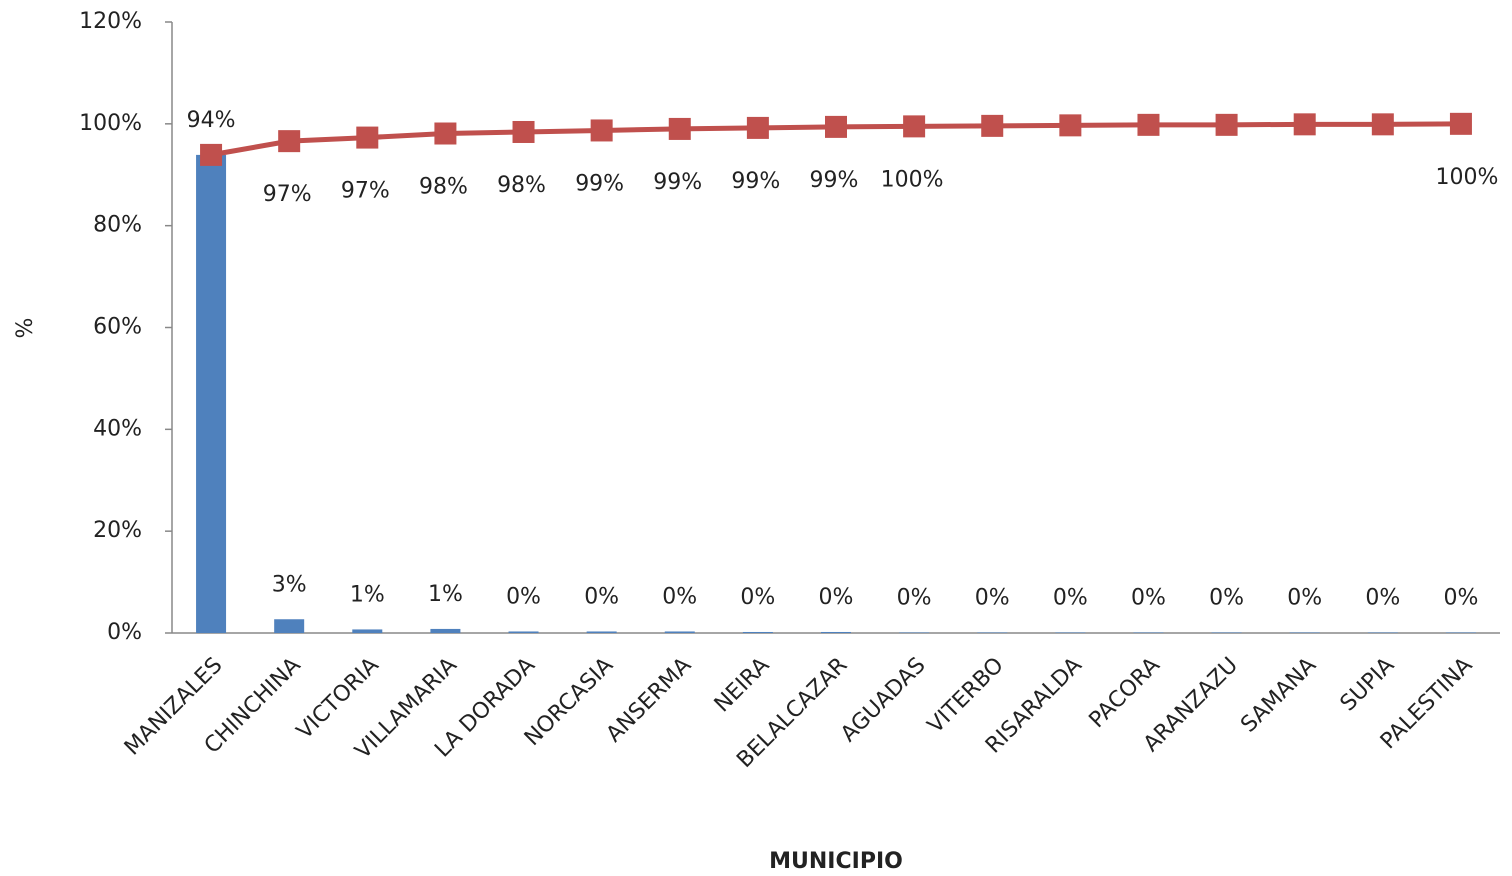 The image size is (1512, 876). What do you see at coordinates (1368, 685) in the screenshot?
I see `x-tick-label: SUPIA` at bounding box center [1368, 685].